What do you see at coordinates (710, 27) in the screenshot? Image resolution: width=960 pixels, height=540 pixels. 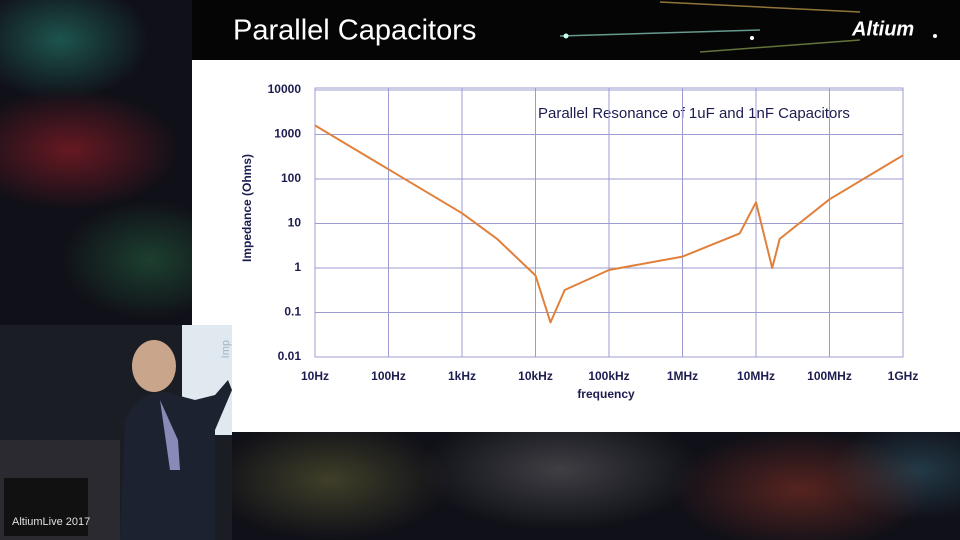 I see `header-decoration` at bounding box center [710, 27].